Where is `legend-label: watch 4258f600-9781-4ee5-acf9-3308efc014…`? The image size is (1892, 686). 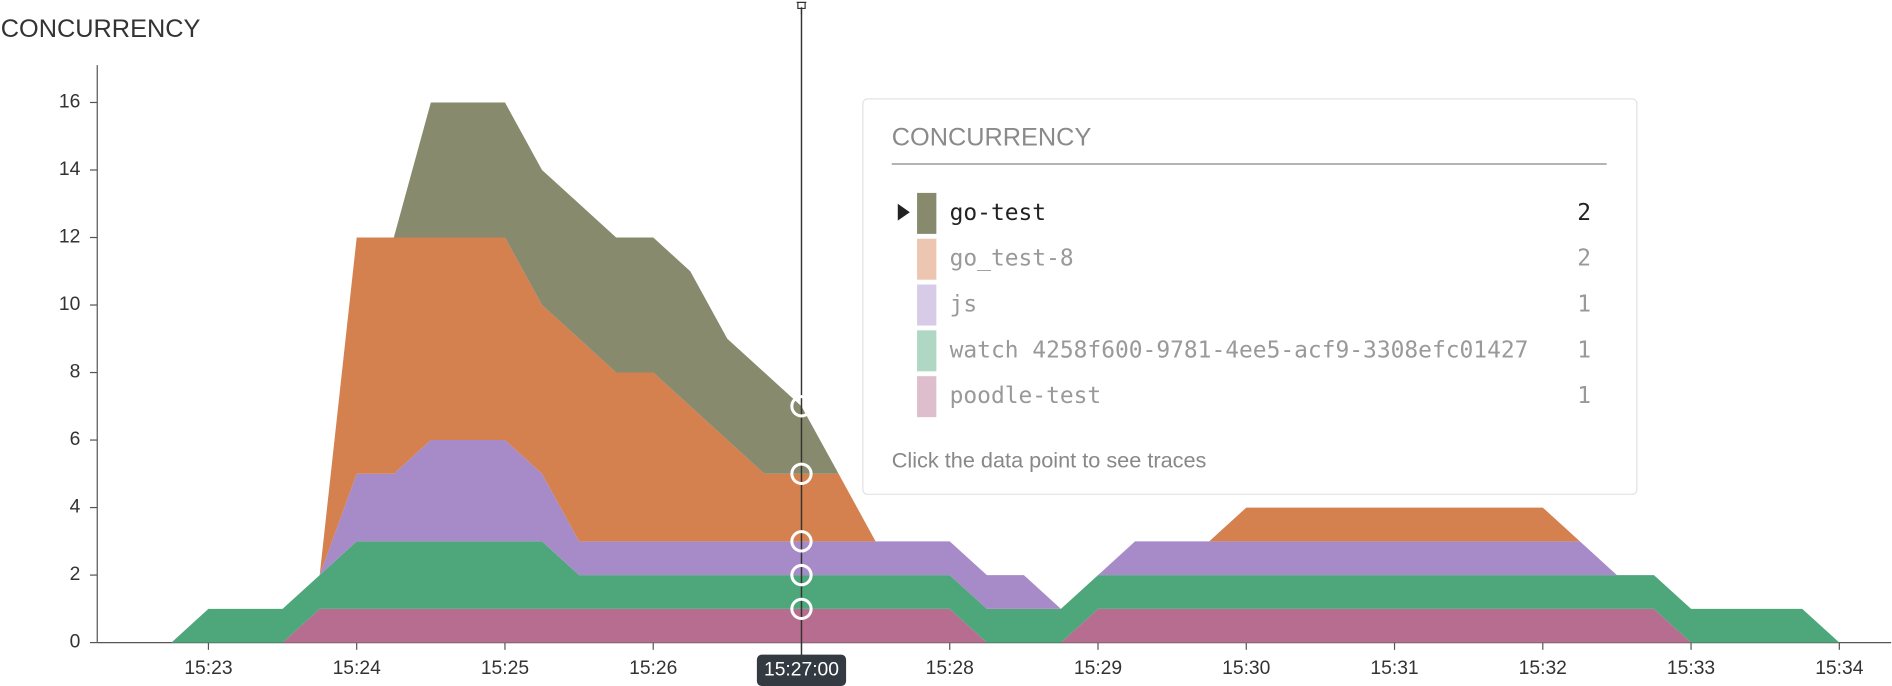
legend-label: watch 4258f600-9781-4ee5-acf9-3308efc014… is located at coordinates (1239, 350).